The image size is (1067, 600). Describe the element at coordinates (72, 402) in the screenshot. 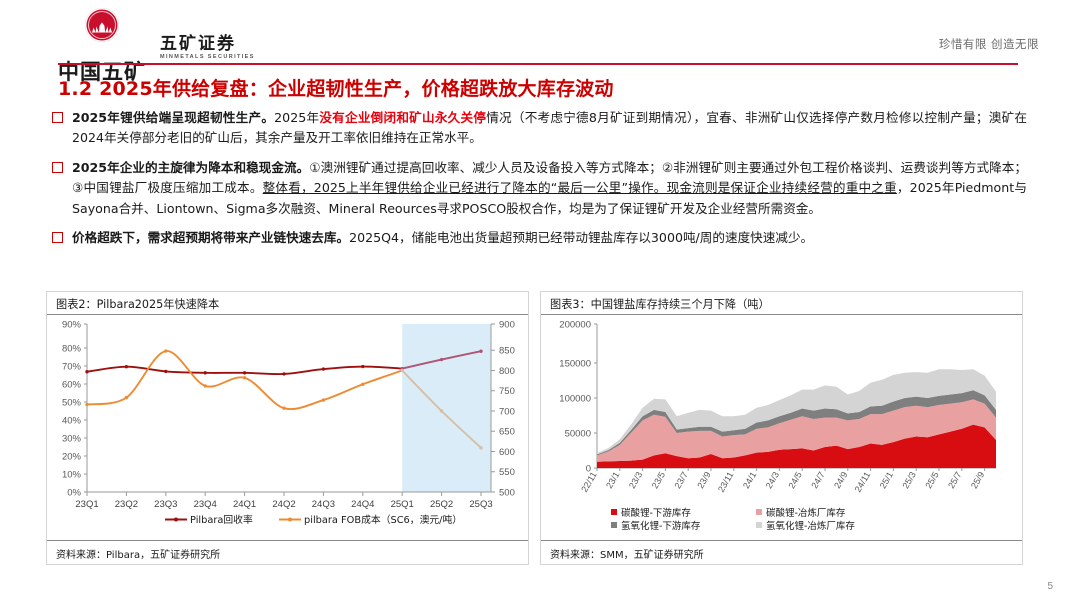

I see `y-axis-tick-label: 50%` at that location.